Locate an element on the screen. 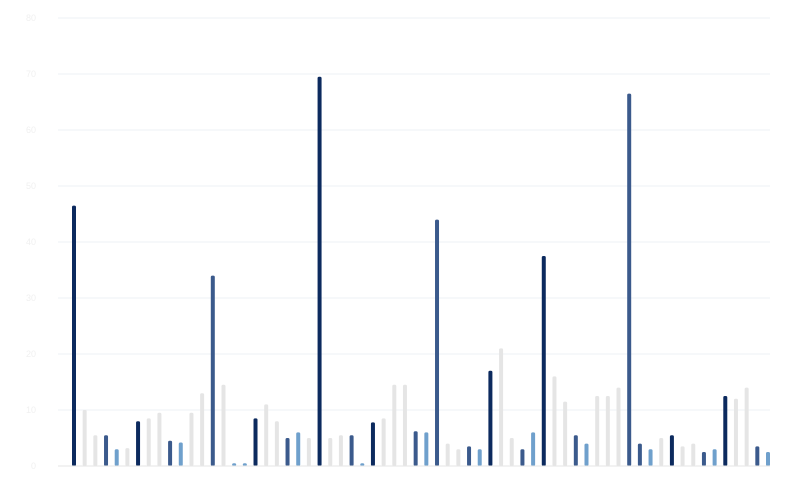  y-tick-label: 70 is located at coordinates (31, 74).